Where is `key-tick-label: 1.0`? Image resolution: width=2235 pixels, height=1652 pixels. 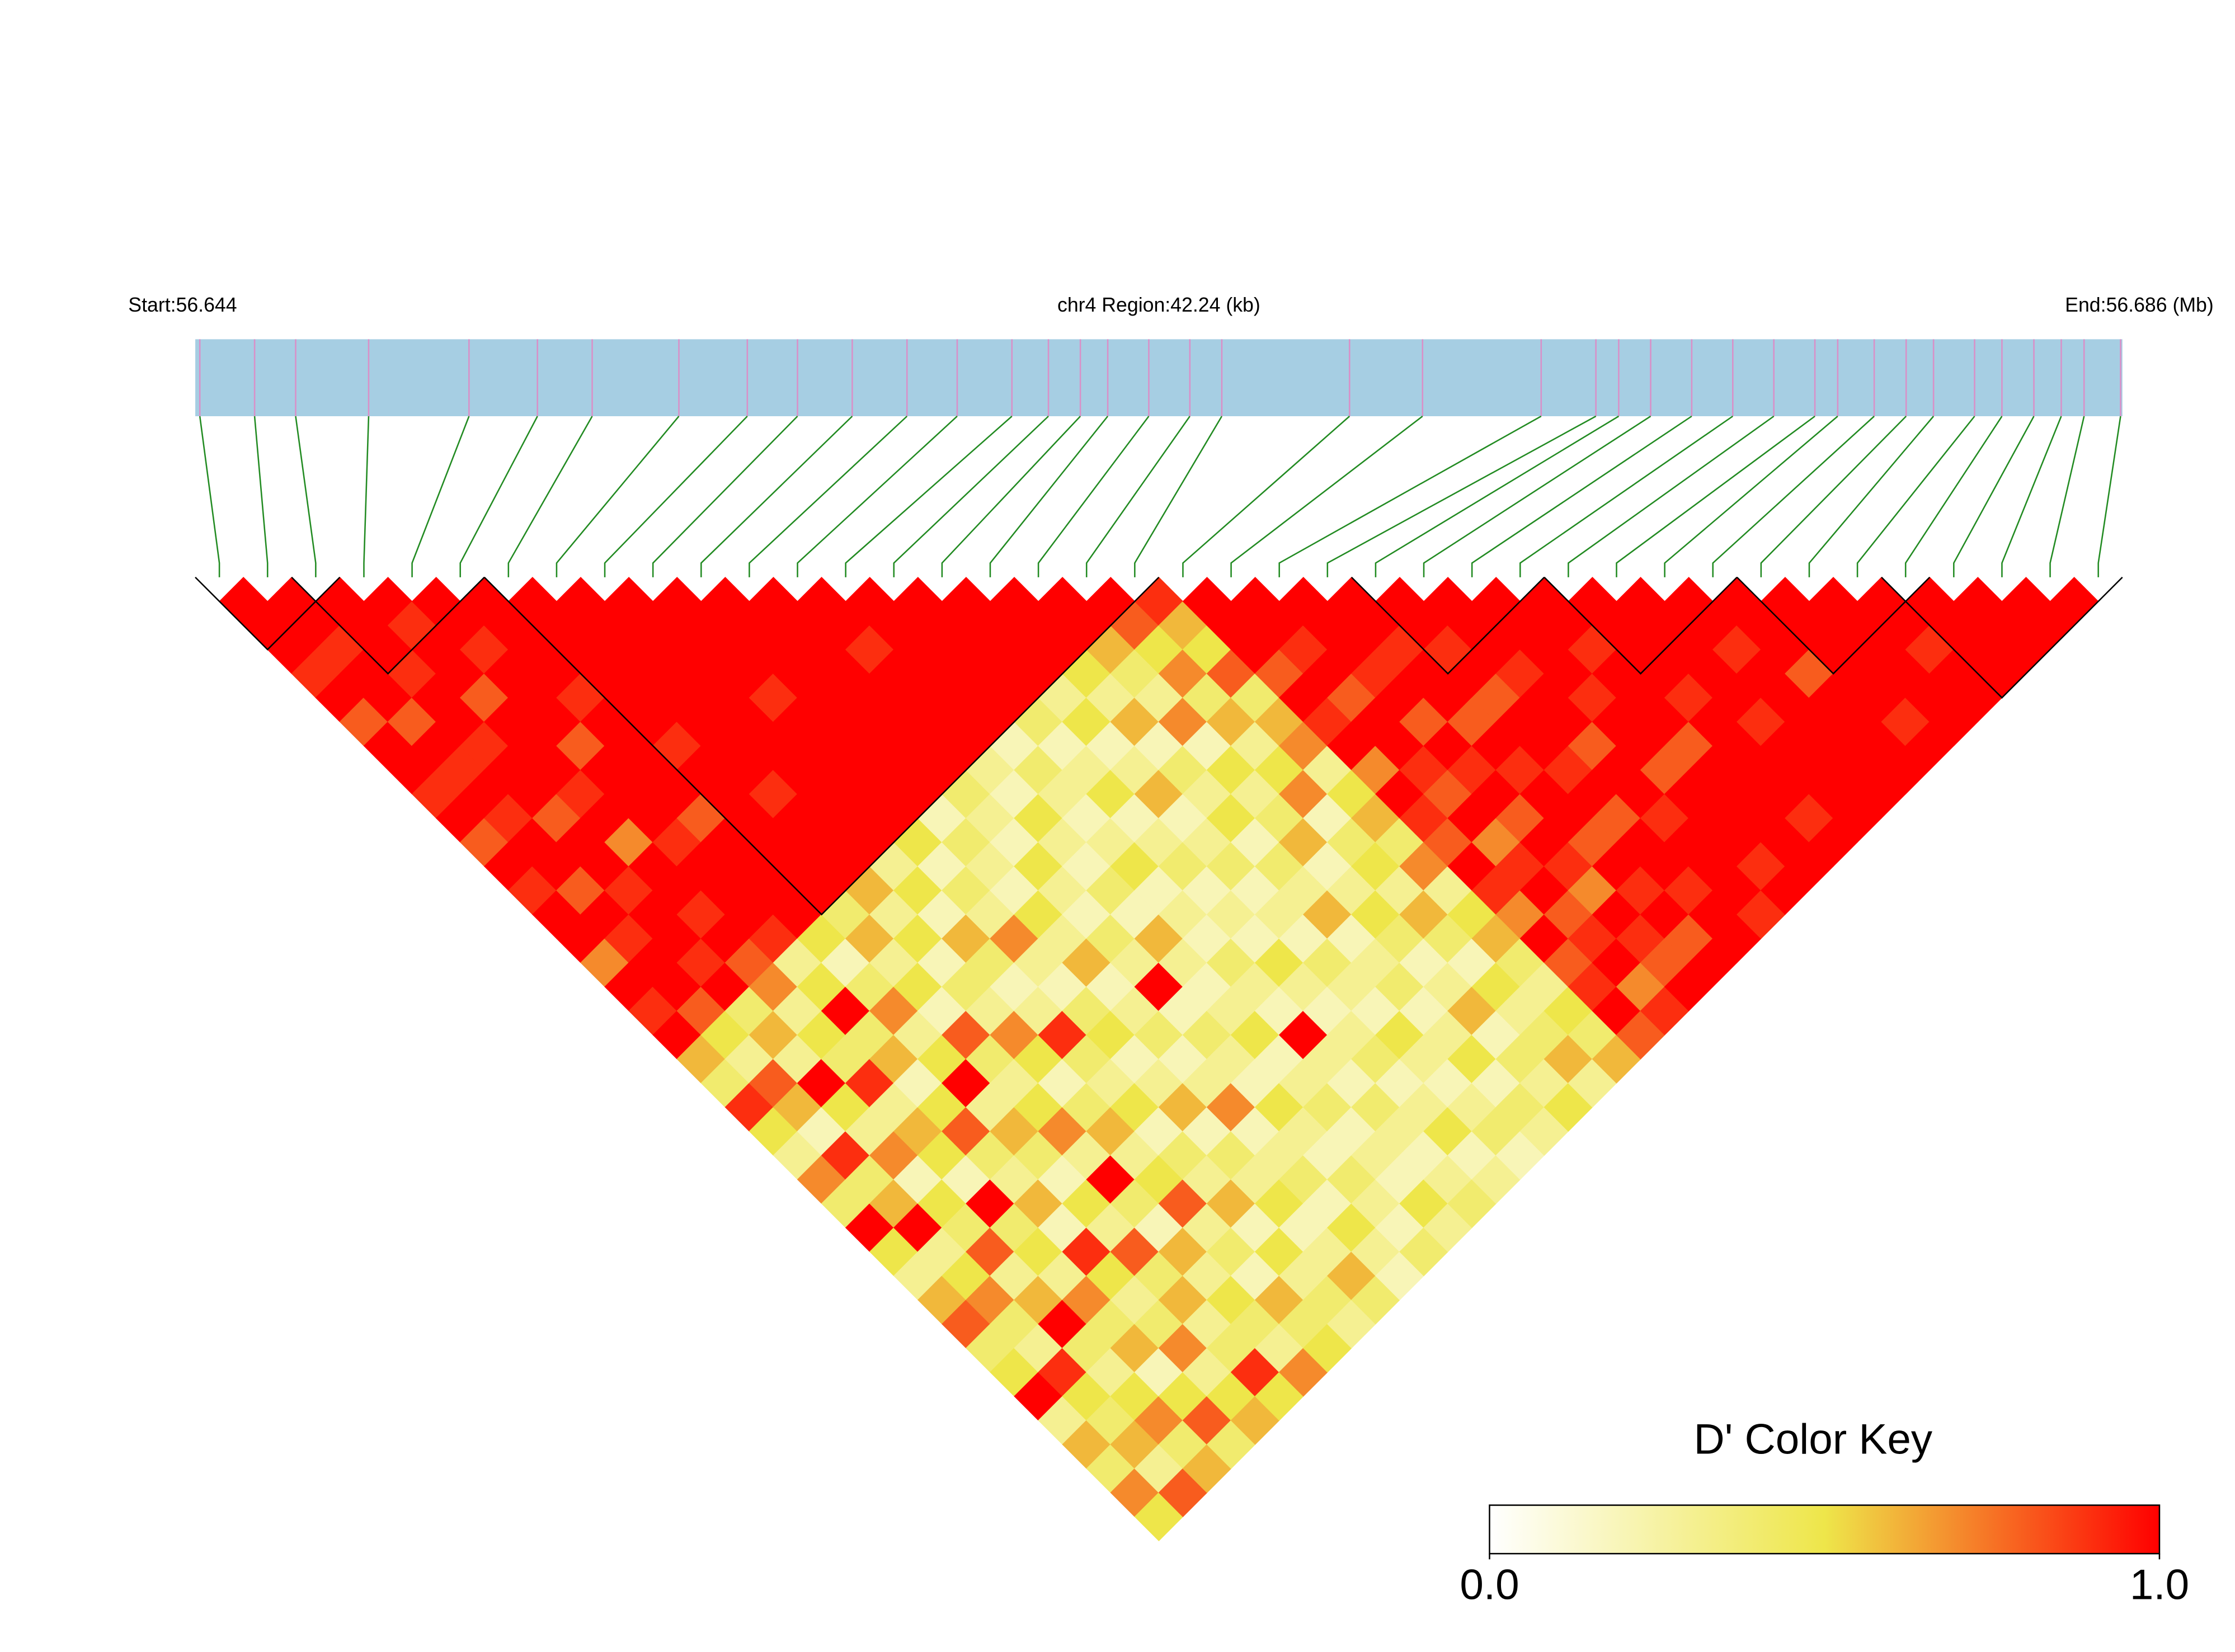
key-tick-label: 1.0 is located at coordinates (2159, 1585).